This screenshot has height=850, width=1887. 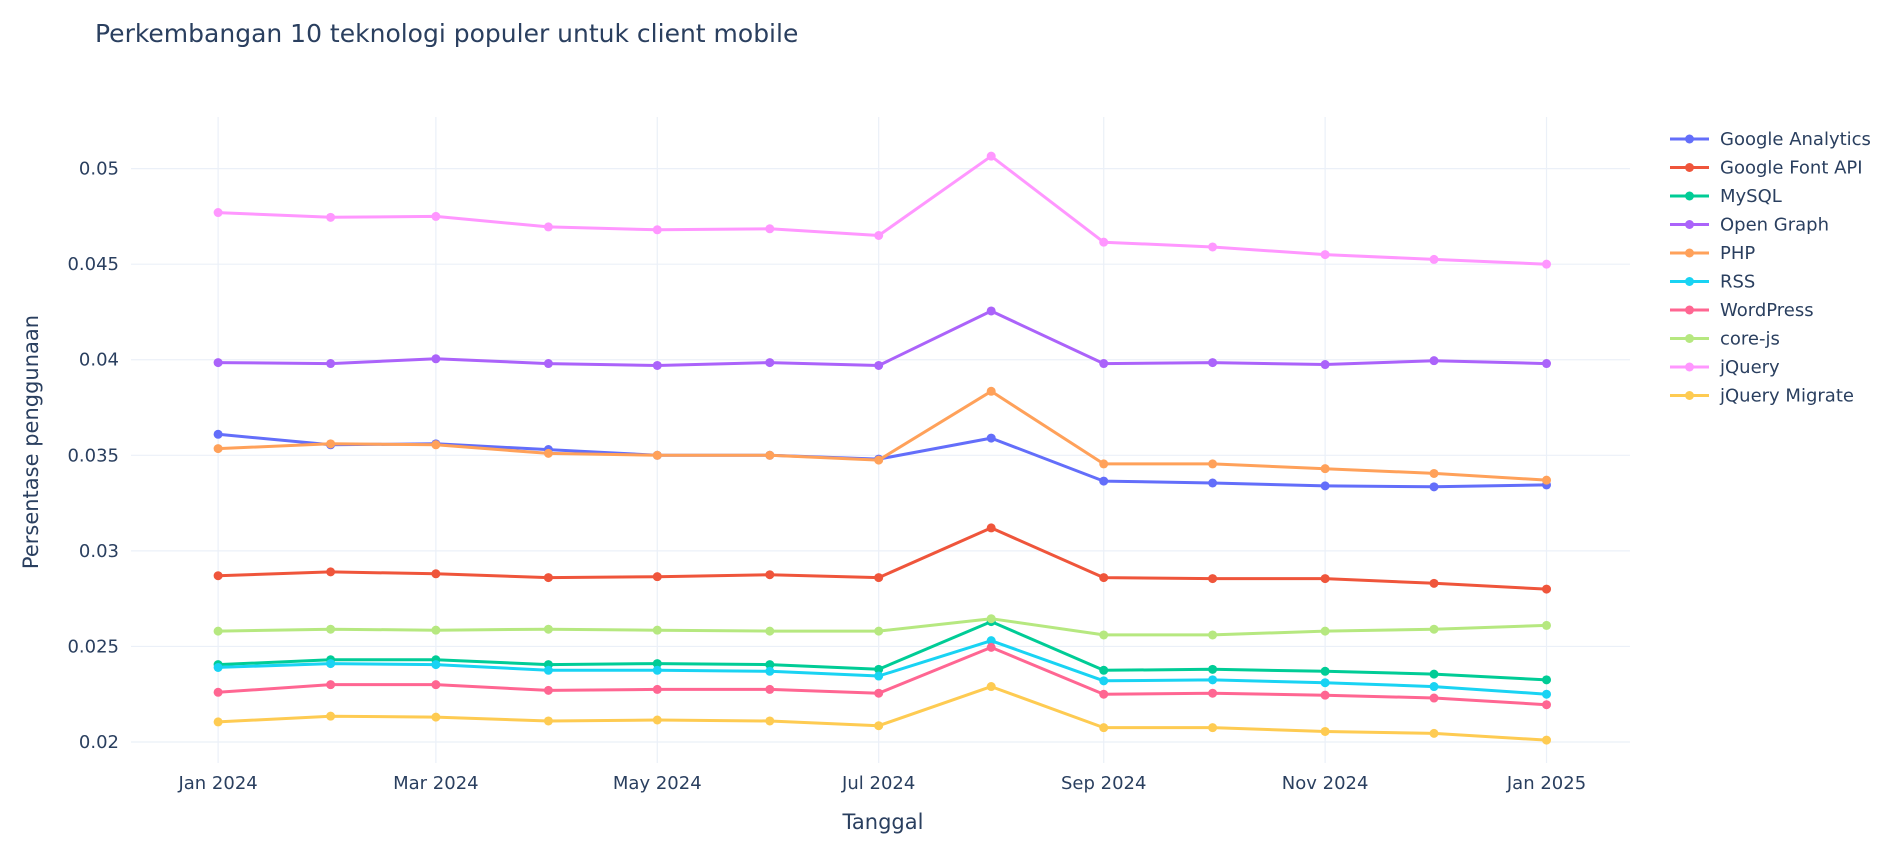 What do you see at coordinates (1725, 339) in the screenshot?
I see `legend-item: core-js` at bounding box center [1725, 339].